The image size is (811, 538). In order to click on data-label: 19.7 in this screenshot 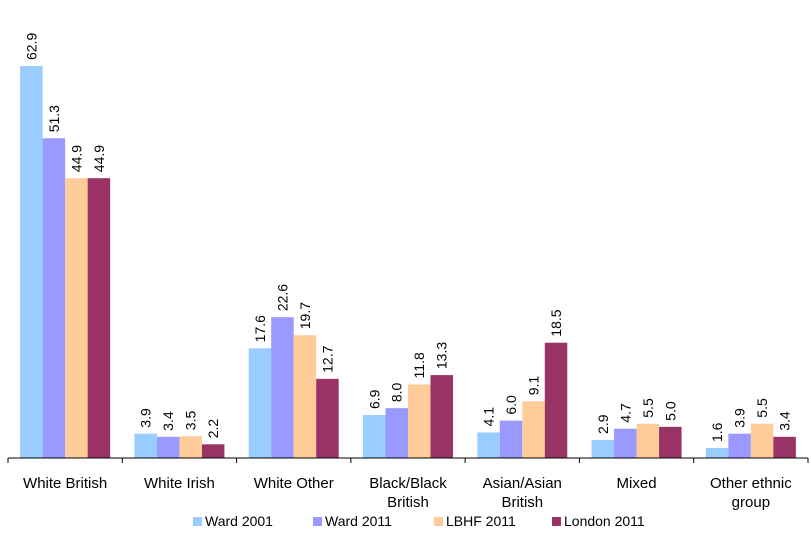, I will do `click(305, 315)`.